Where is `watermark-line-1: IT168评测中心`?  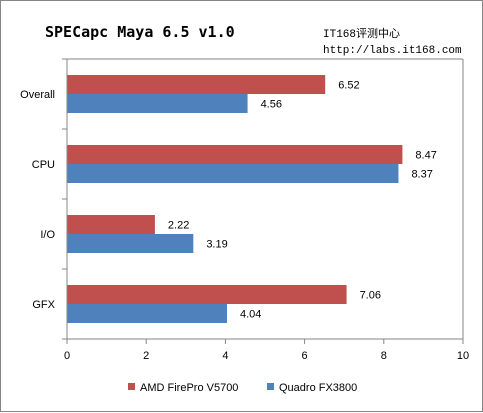
watermark-line-1: IT168评测中心 is located at coordinates (361, 34).